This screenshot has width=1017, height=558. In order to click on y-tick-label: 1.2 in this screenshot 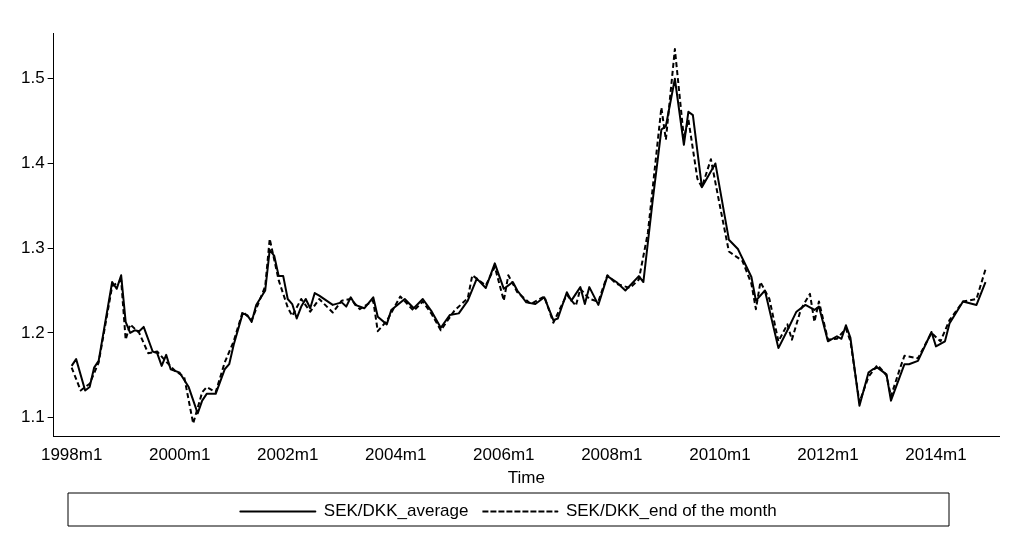, I will do `click(32, 332)`.